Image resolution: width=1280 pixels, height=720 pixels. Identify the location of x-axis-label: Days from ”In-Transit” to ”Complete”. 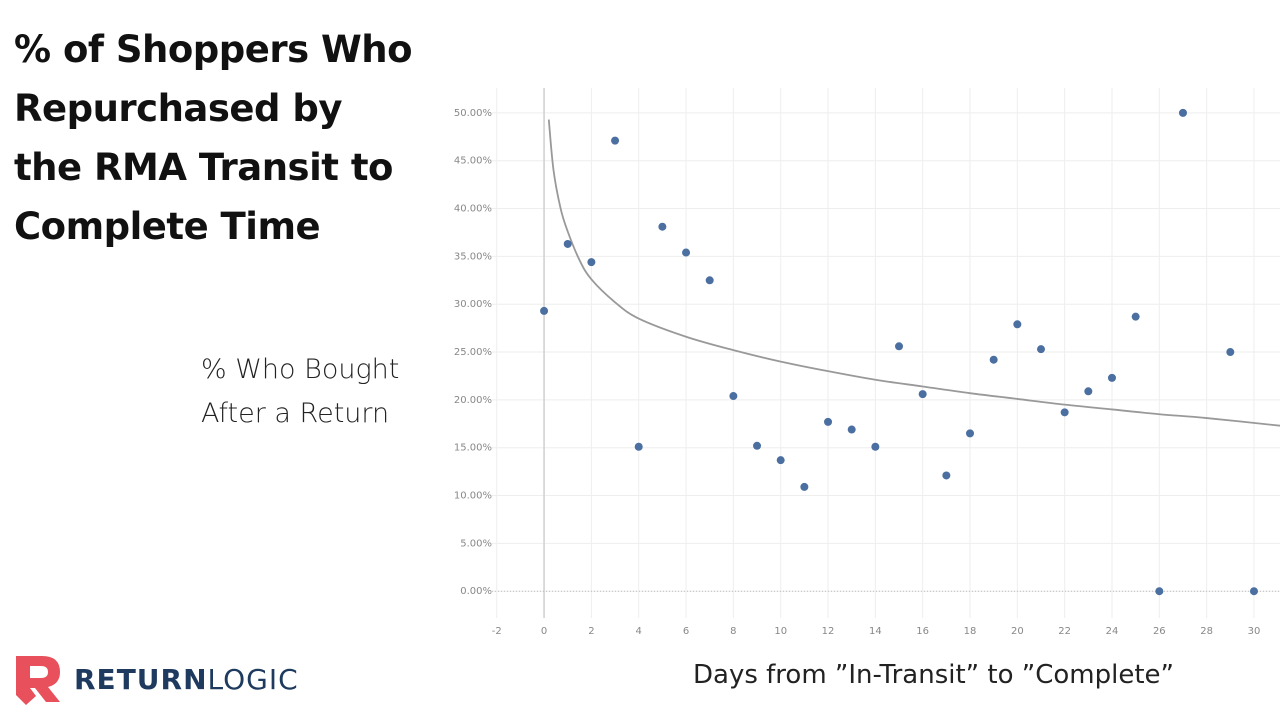
(933, 675).